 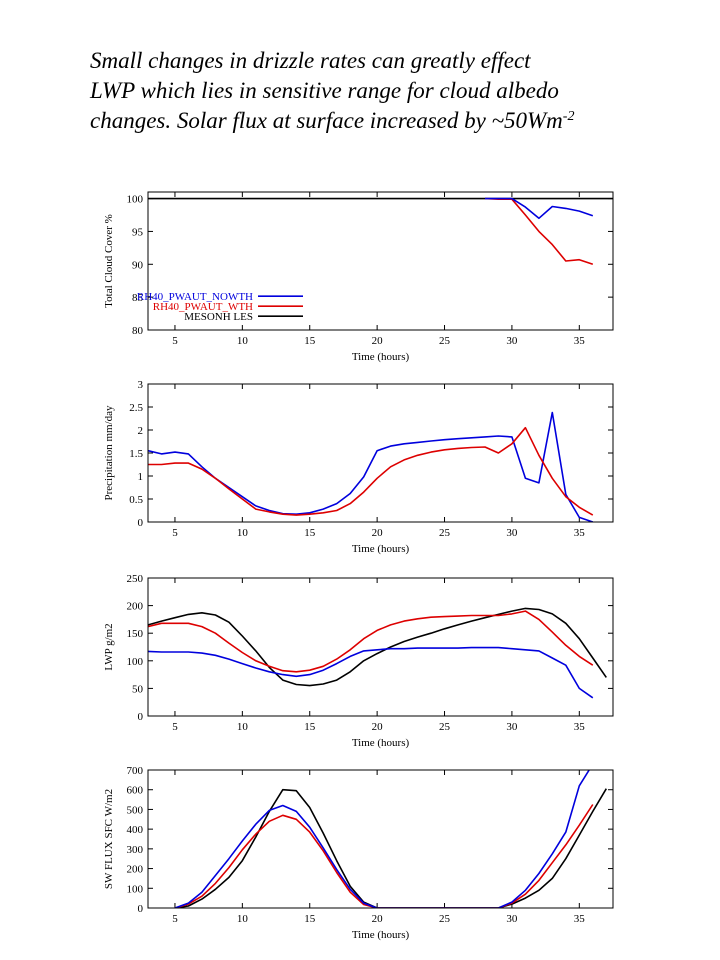 What do you see at coordinates (141, 385) in the screenshot?
I see `y-tick-label: 3` at bounding box center [141, 385].